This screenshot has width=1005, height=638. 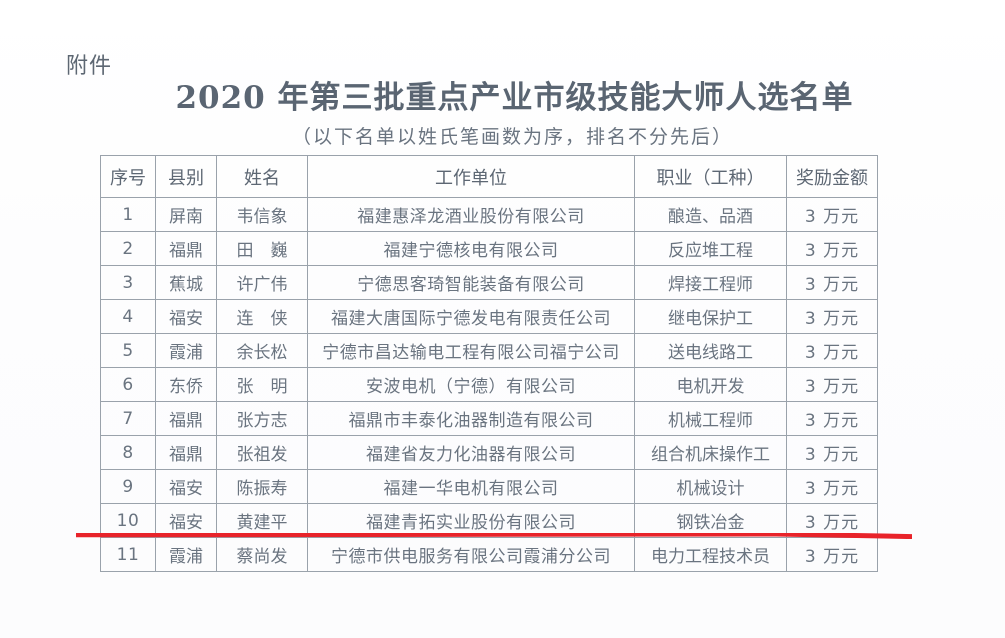 I want to click on cell-seq: 9, so click(x=128, y=486).